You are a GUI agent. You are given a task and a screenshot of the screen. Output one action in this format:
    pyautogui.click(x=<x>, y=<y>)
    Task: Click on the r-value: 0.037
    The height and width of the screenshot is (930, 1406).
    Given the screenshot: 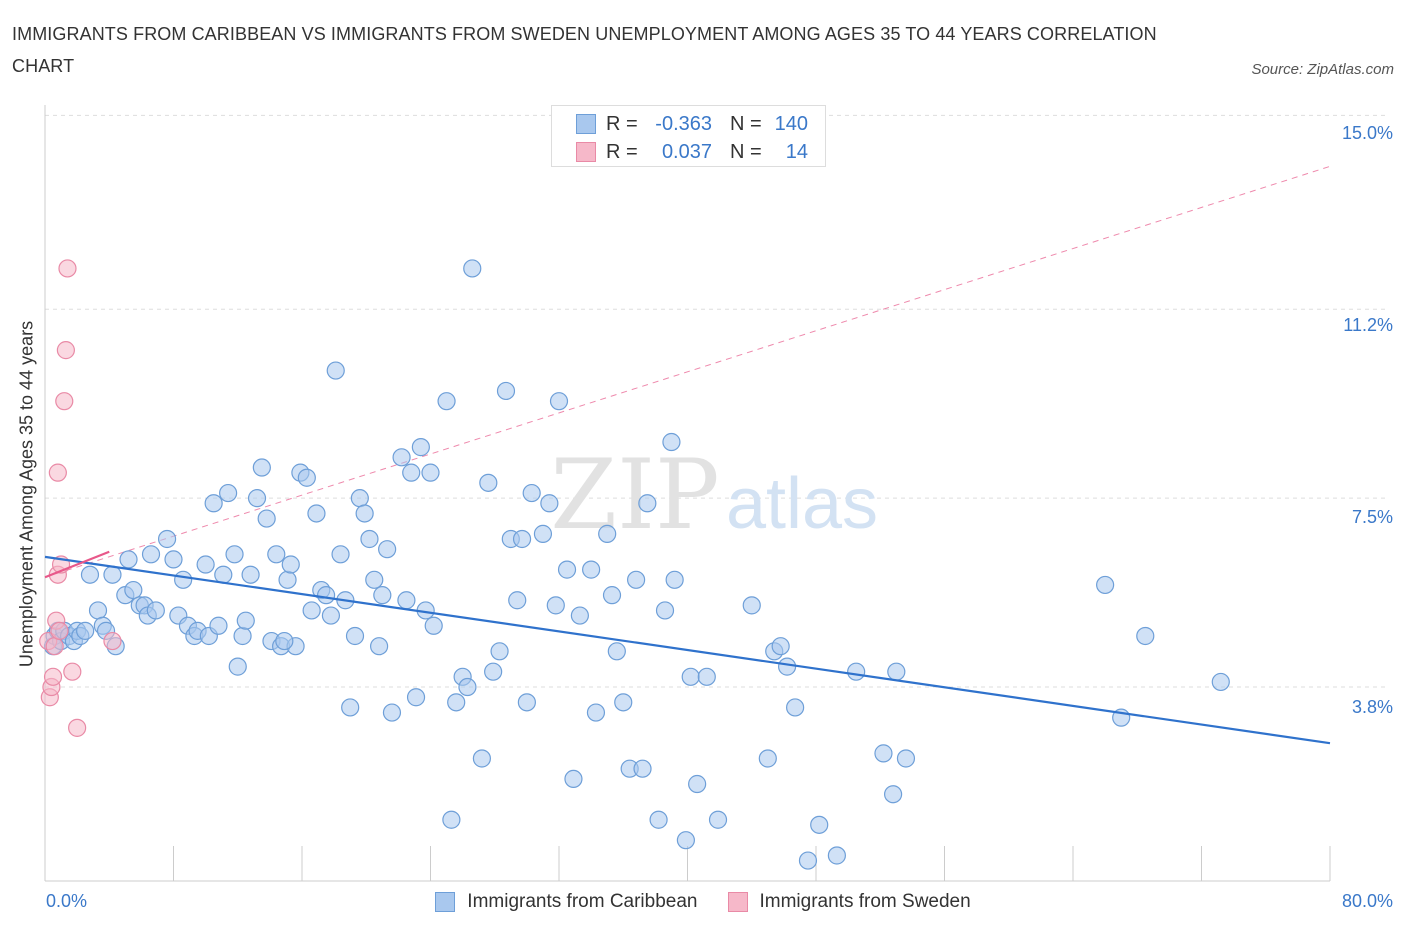 What is the action you would take?
    pyautogui.click(x=686, y=151)
    